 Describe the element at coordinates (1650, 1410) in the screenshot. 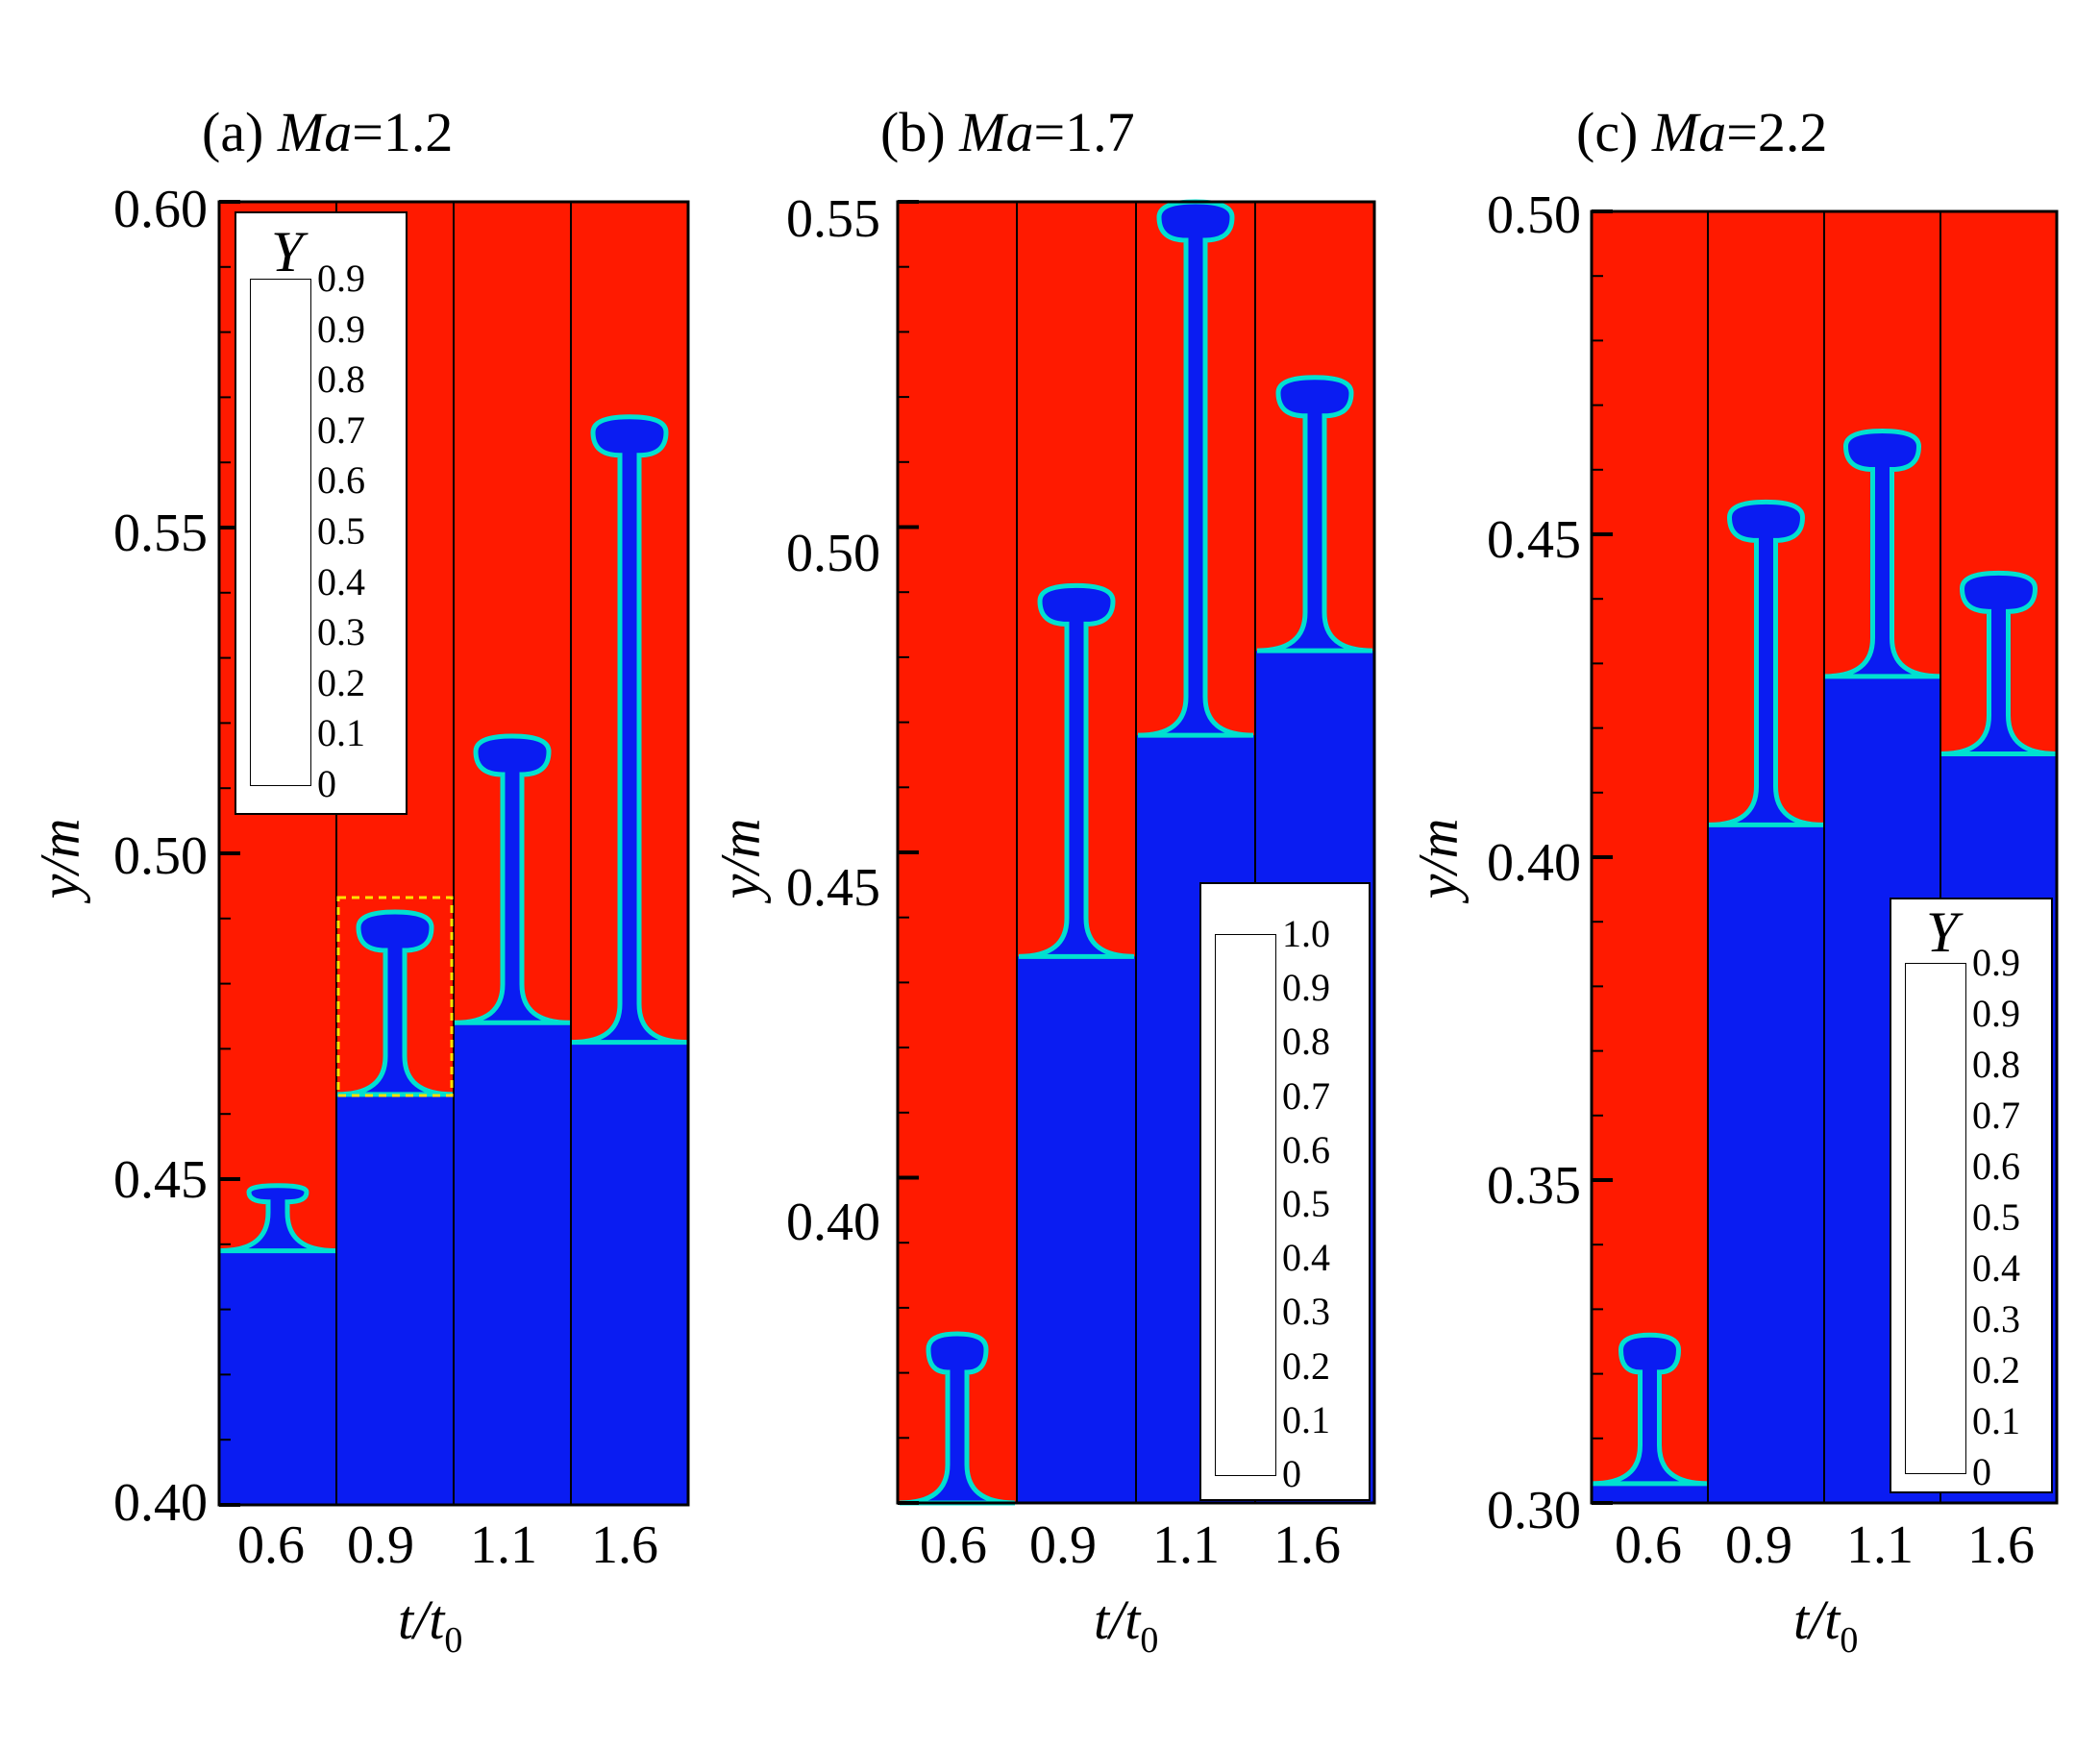

I see `panel-c-column-0-spike` at that location.